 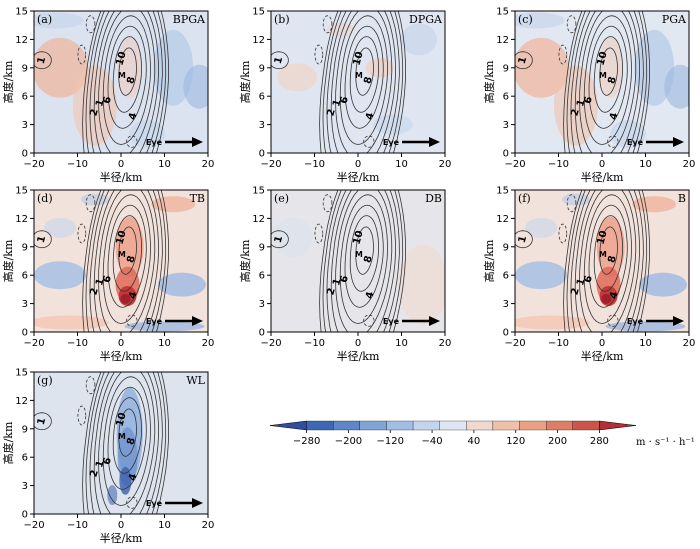 I want to click on colorbar-tick-label: 200, so click(x=557, y=441).